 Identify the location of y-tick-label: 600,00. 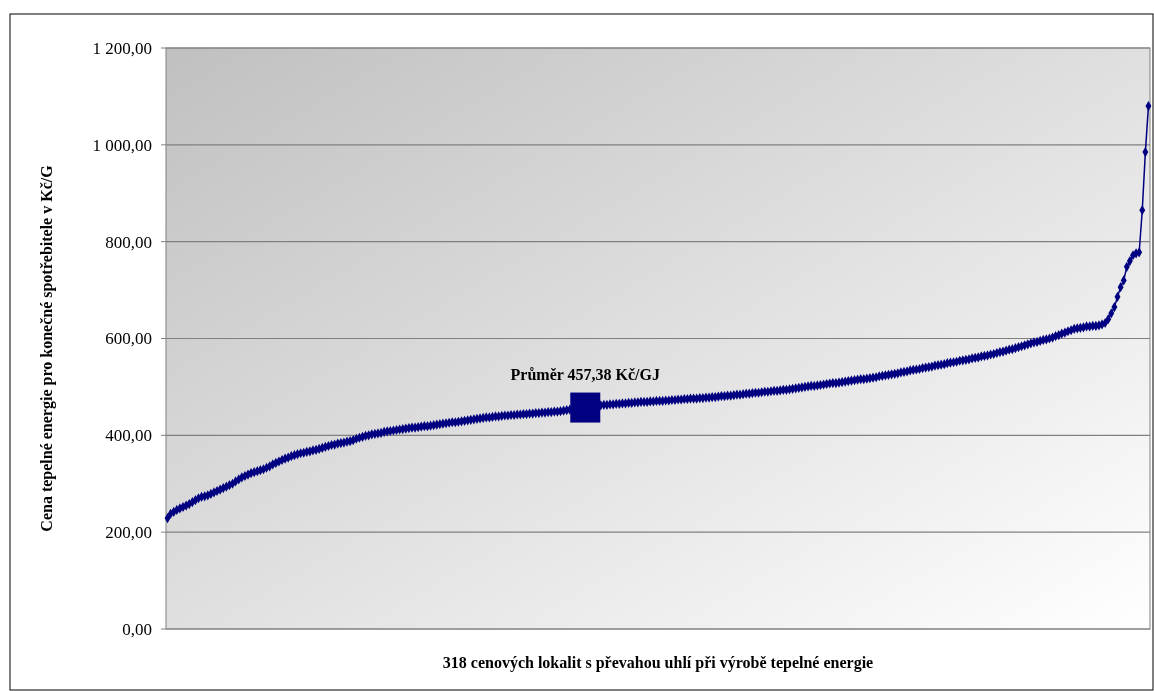
(128, 339).